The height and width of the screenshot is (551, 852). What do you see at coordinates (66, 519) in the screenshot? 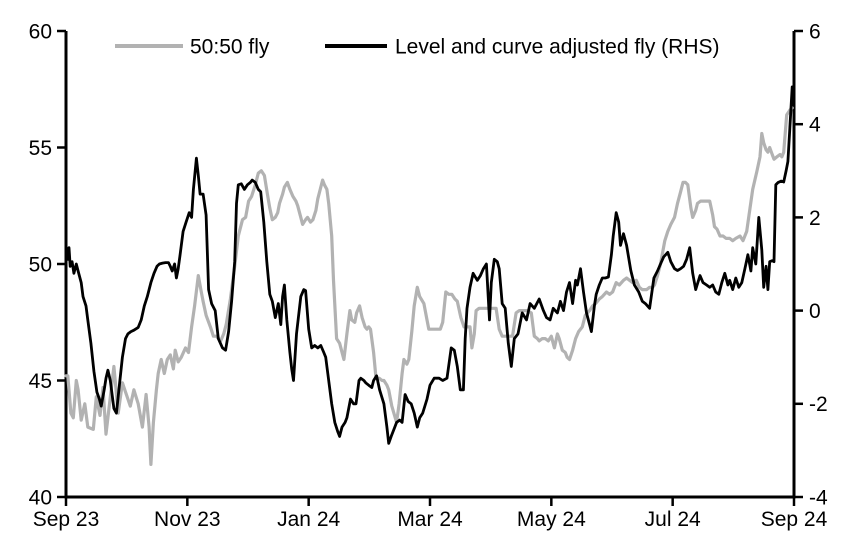
I see `tick-label: Sep 23` at bounding box center [66, 519].